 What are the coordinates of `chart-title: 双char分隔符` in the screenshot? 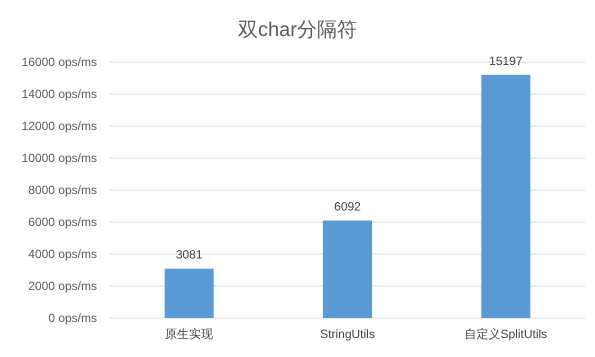 It's located at (297, 30).